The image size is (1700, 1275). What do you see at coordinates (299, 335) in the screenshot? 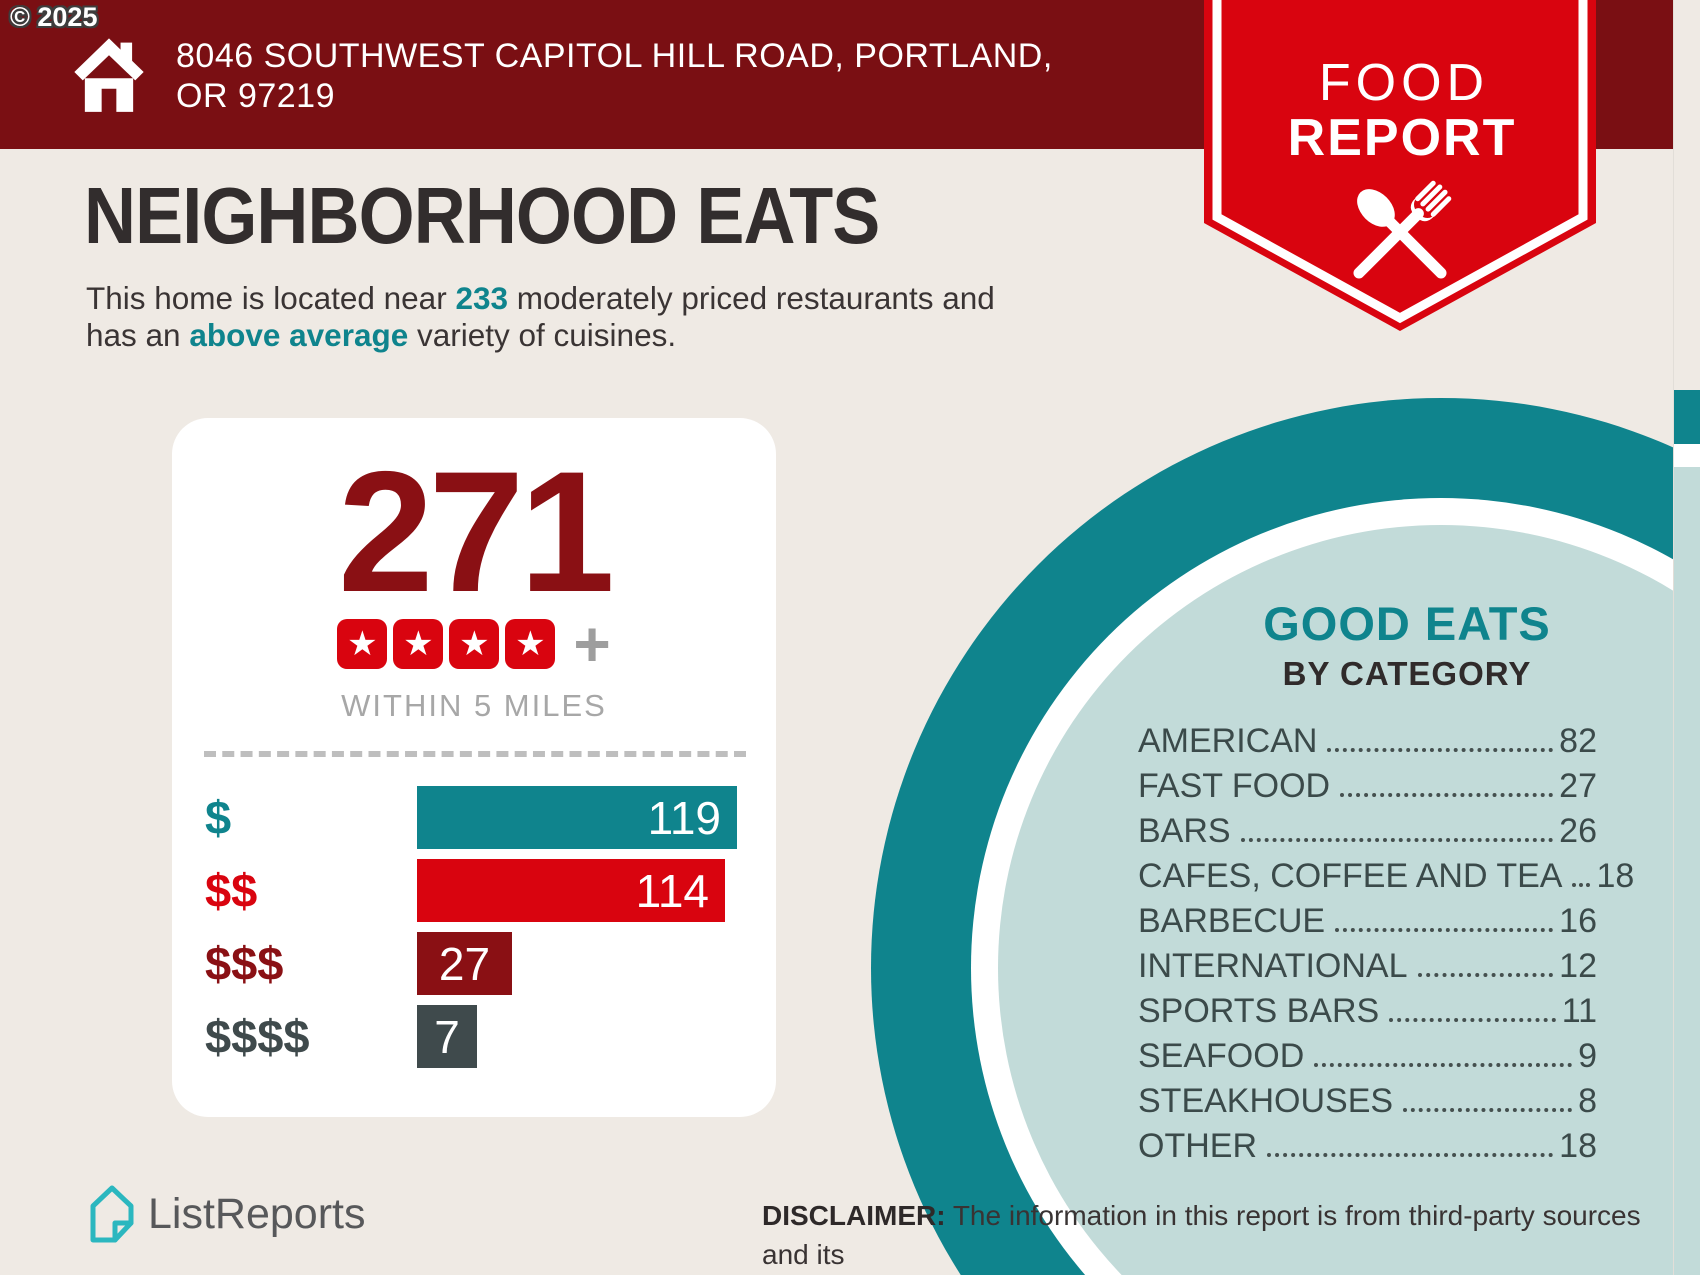
I see `variety-highlight: above average` at bounding box center [299, 335].